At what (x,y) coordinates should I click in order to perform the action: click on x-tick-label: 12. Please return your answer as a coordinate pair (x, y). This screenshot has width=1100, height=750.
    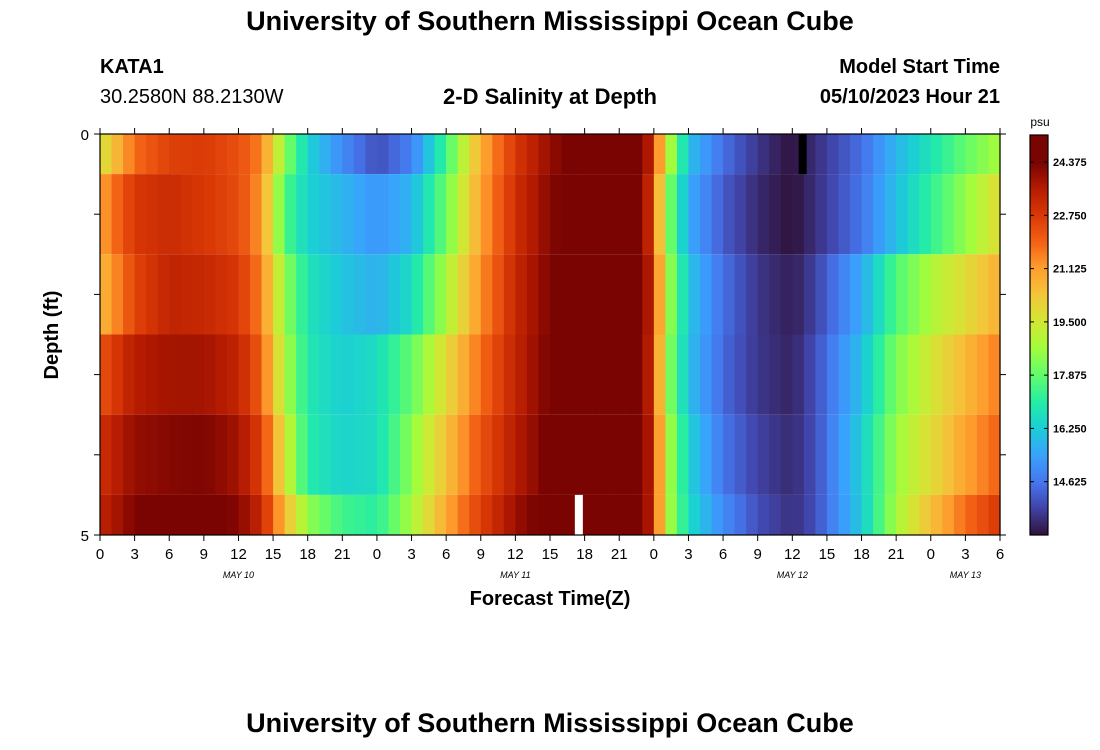
    Looking at the image, I should click on (238, 554).